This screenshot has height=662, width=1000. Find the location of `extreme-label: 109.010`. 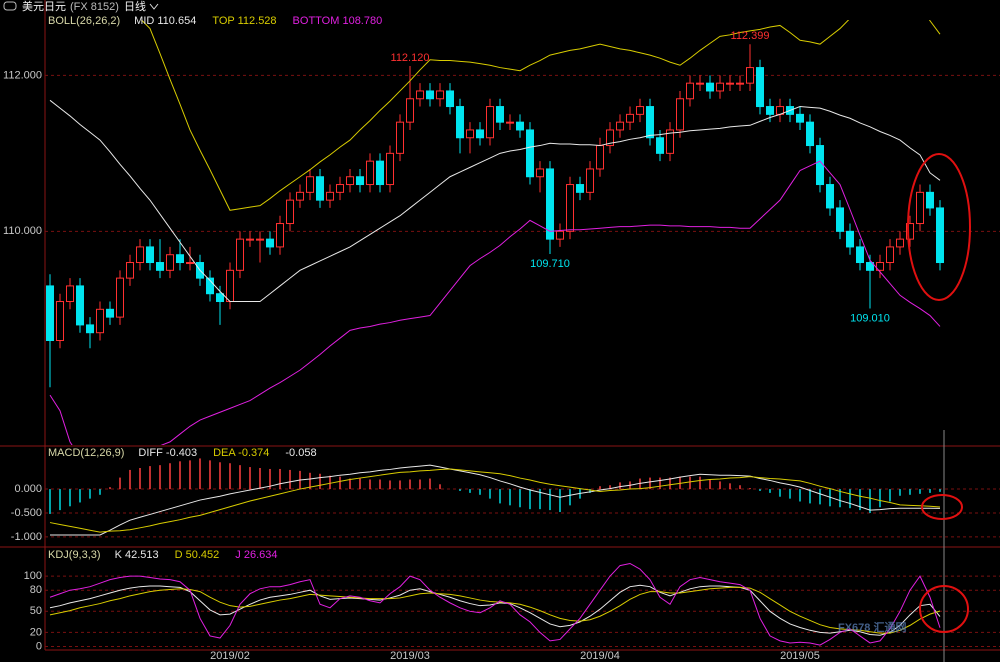

extreme-label: 109.010 is located at coordinates (870, 318).